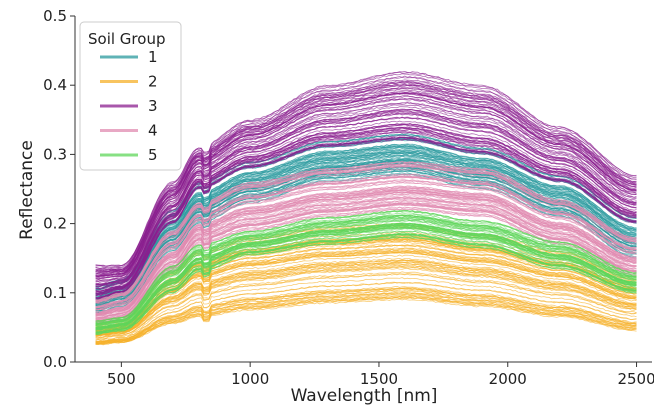 This screenshot has width=654, height=407. I want to click on y-tick-label: 0.2, so click(55, 224).